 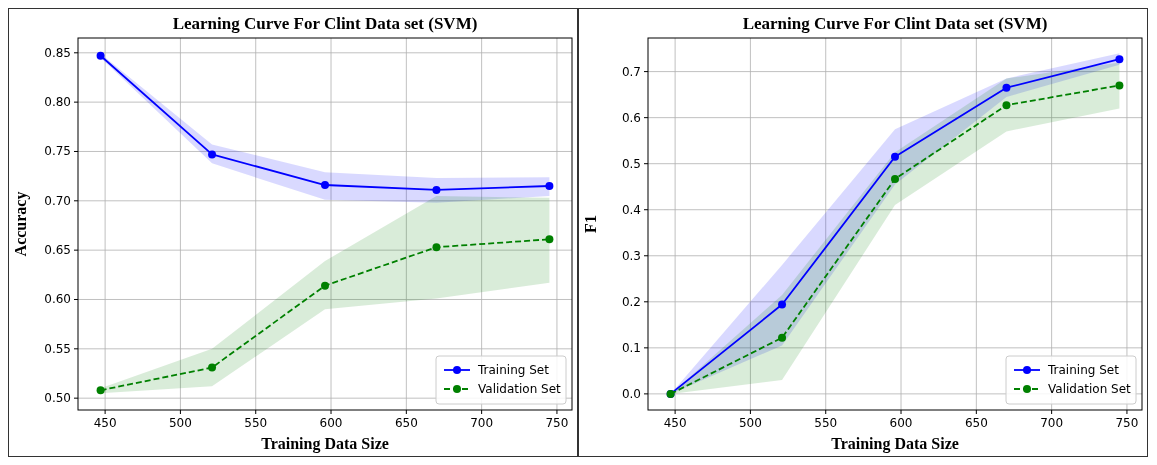 What do you see at coordinates (57, 299) in the screenshot?
I see `y-tick-label: 0.60` at bounding box center [57, 299].